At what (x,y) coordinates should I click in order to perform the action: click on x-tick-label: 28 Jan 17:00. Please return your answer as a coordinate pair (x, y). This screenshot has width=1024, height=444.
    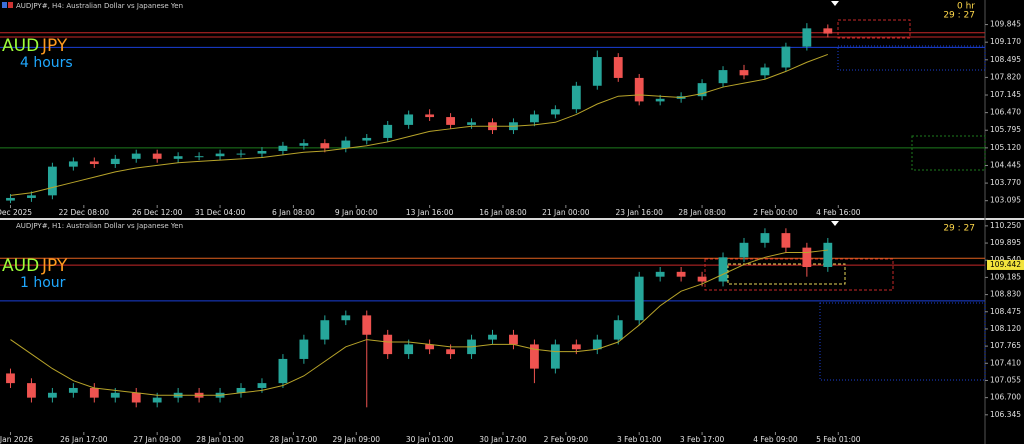
    Looking at the image, I should click on (294, 439).